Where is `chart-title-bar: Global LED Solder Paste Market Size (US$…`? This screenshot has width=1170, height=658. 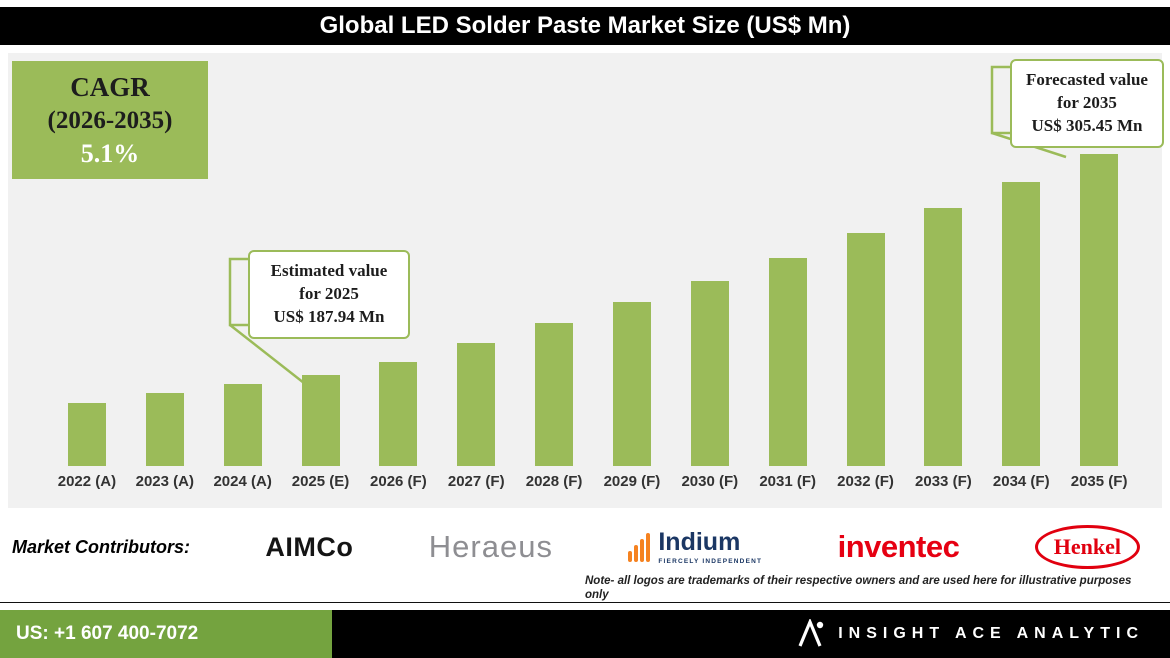
chart-title-bar: Global LED Solder Paste Market Size (US$… is located at coordinates (585, 26).